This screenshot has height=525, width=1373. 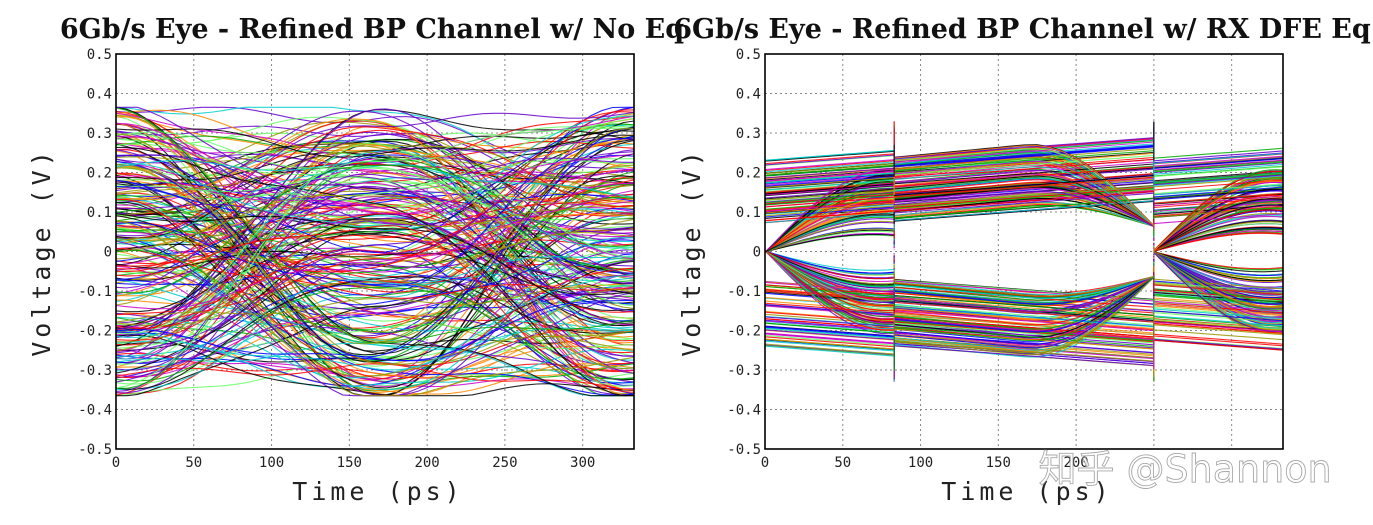 I want to click on right-x-axis-label: Time (ps), so click(x=1026, y=491).